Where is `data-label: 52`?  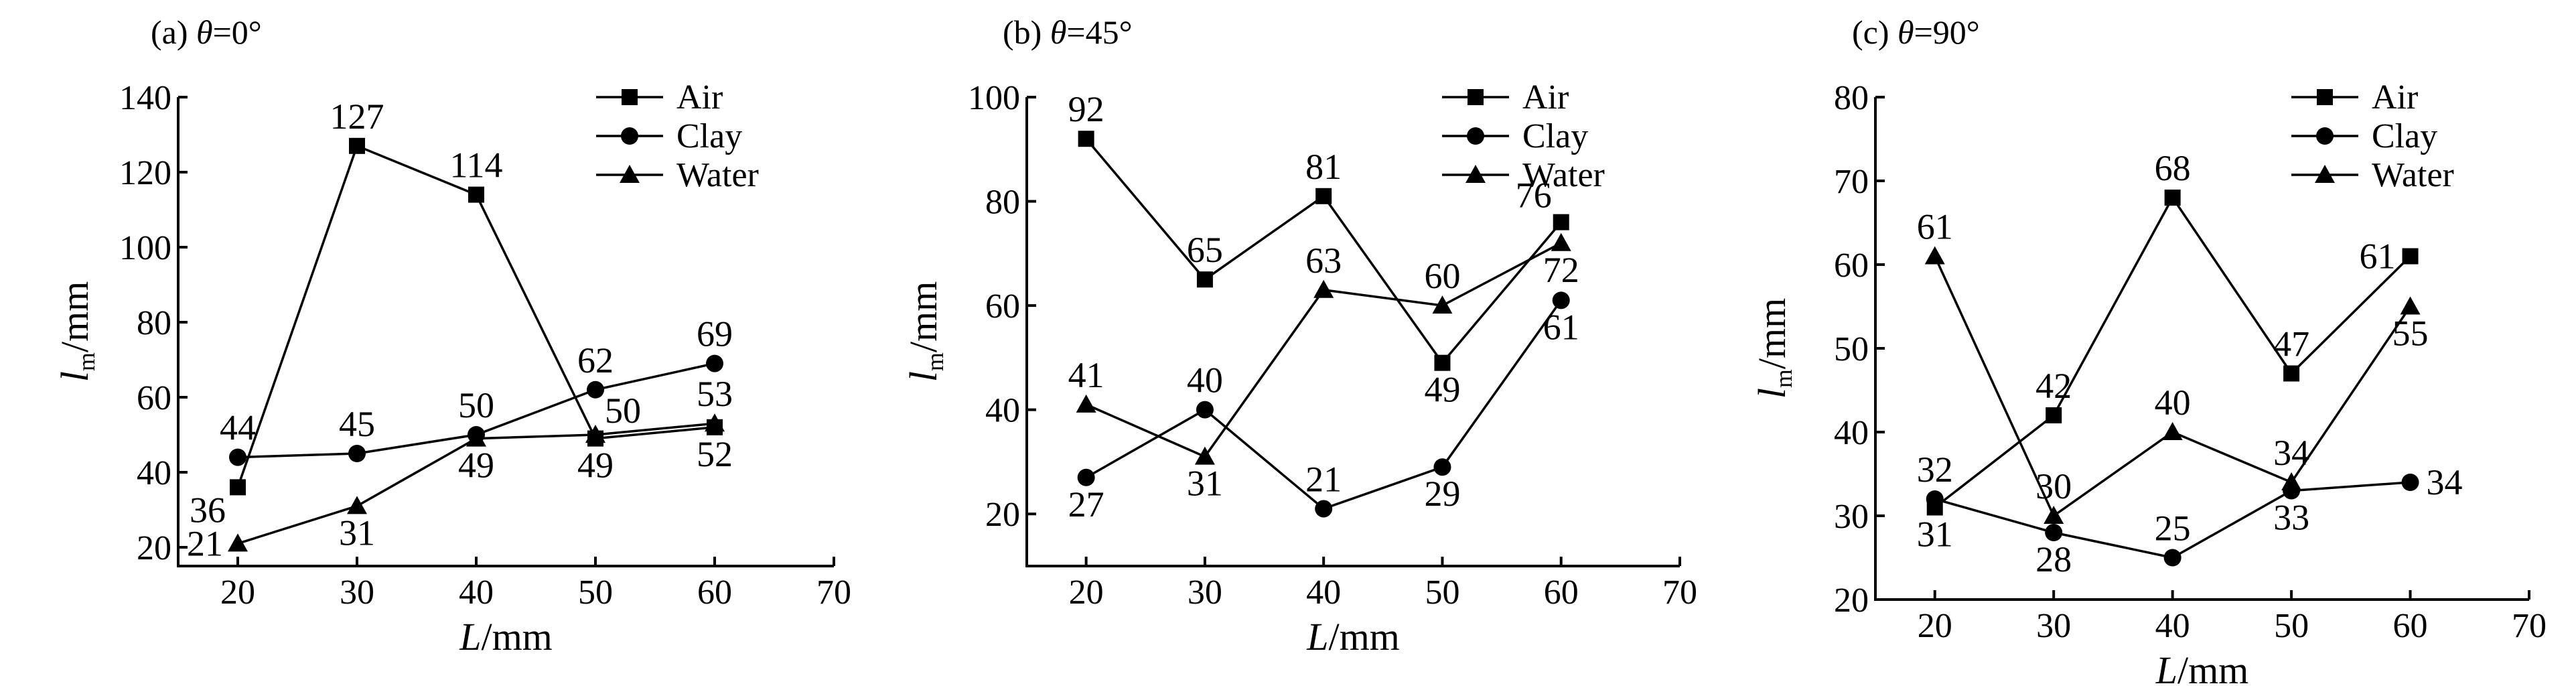
data-label: 52 is located at coordinates (715, 454).